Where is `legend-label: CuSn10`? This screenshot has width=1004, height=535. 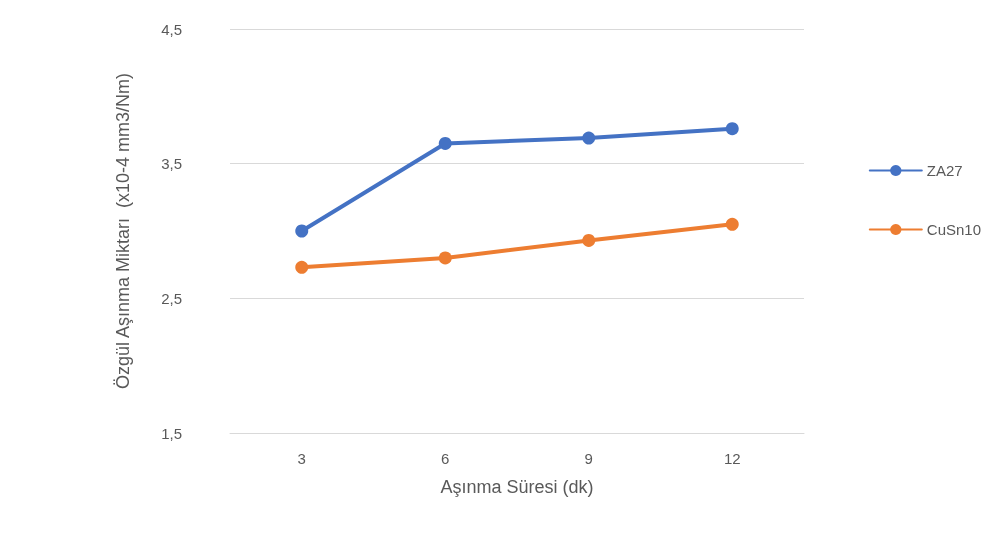 legend-label: CuSn10 is located at coordinates (954, 229).